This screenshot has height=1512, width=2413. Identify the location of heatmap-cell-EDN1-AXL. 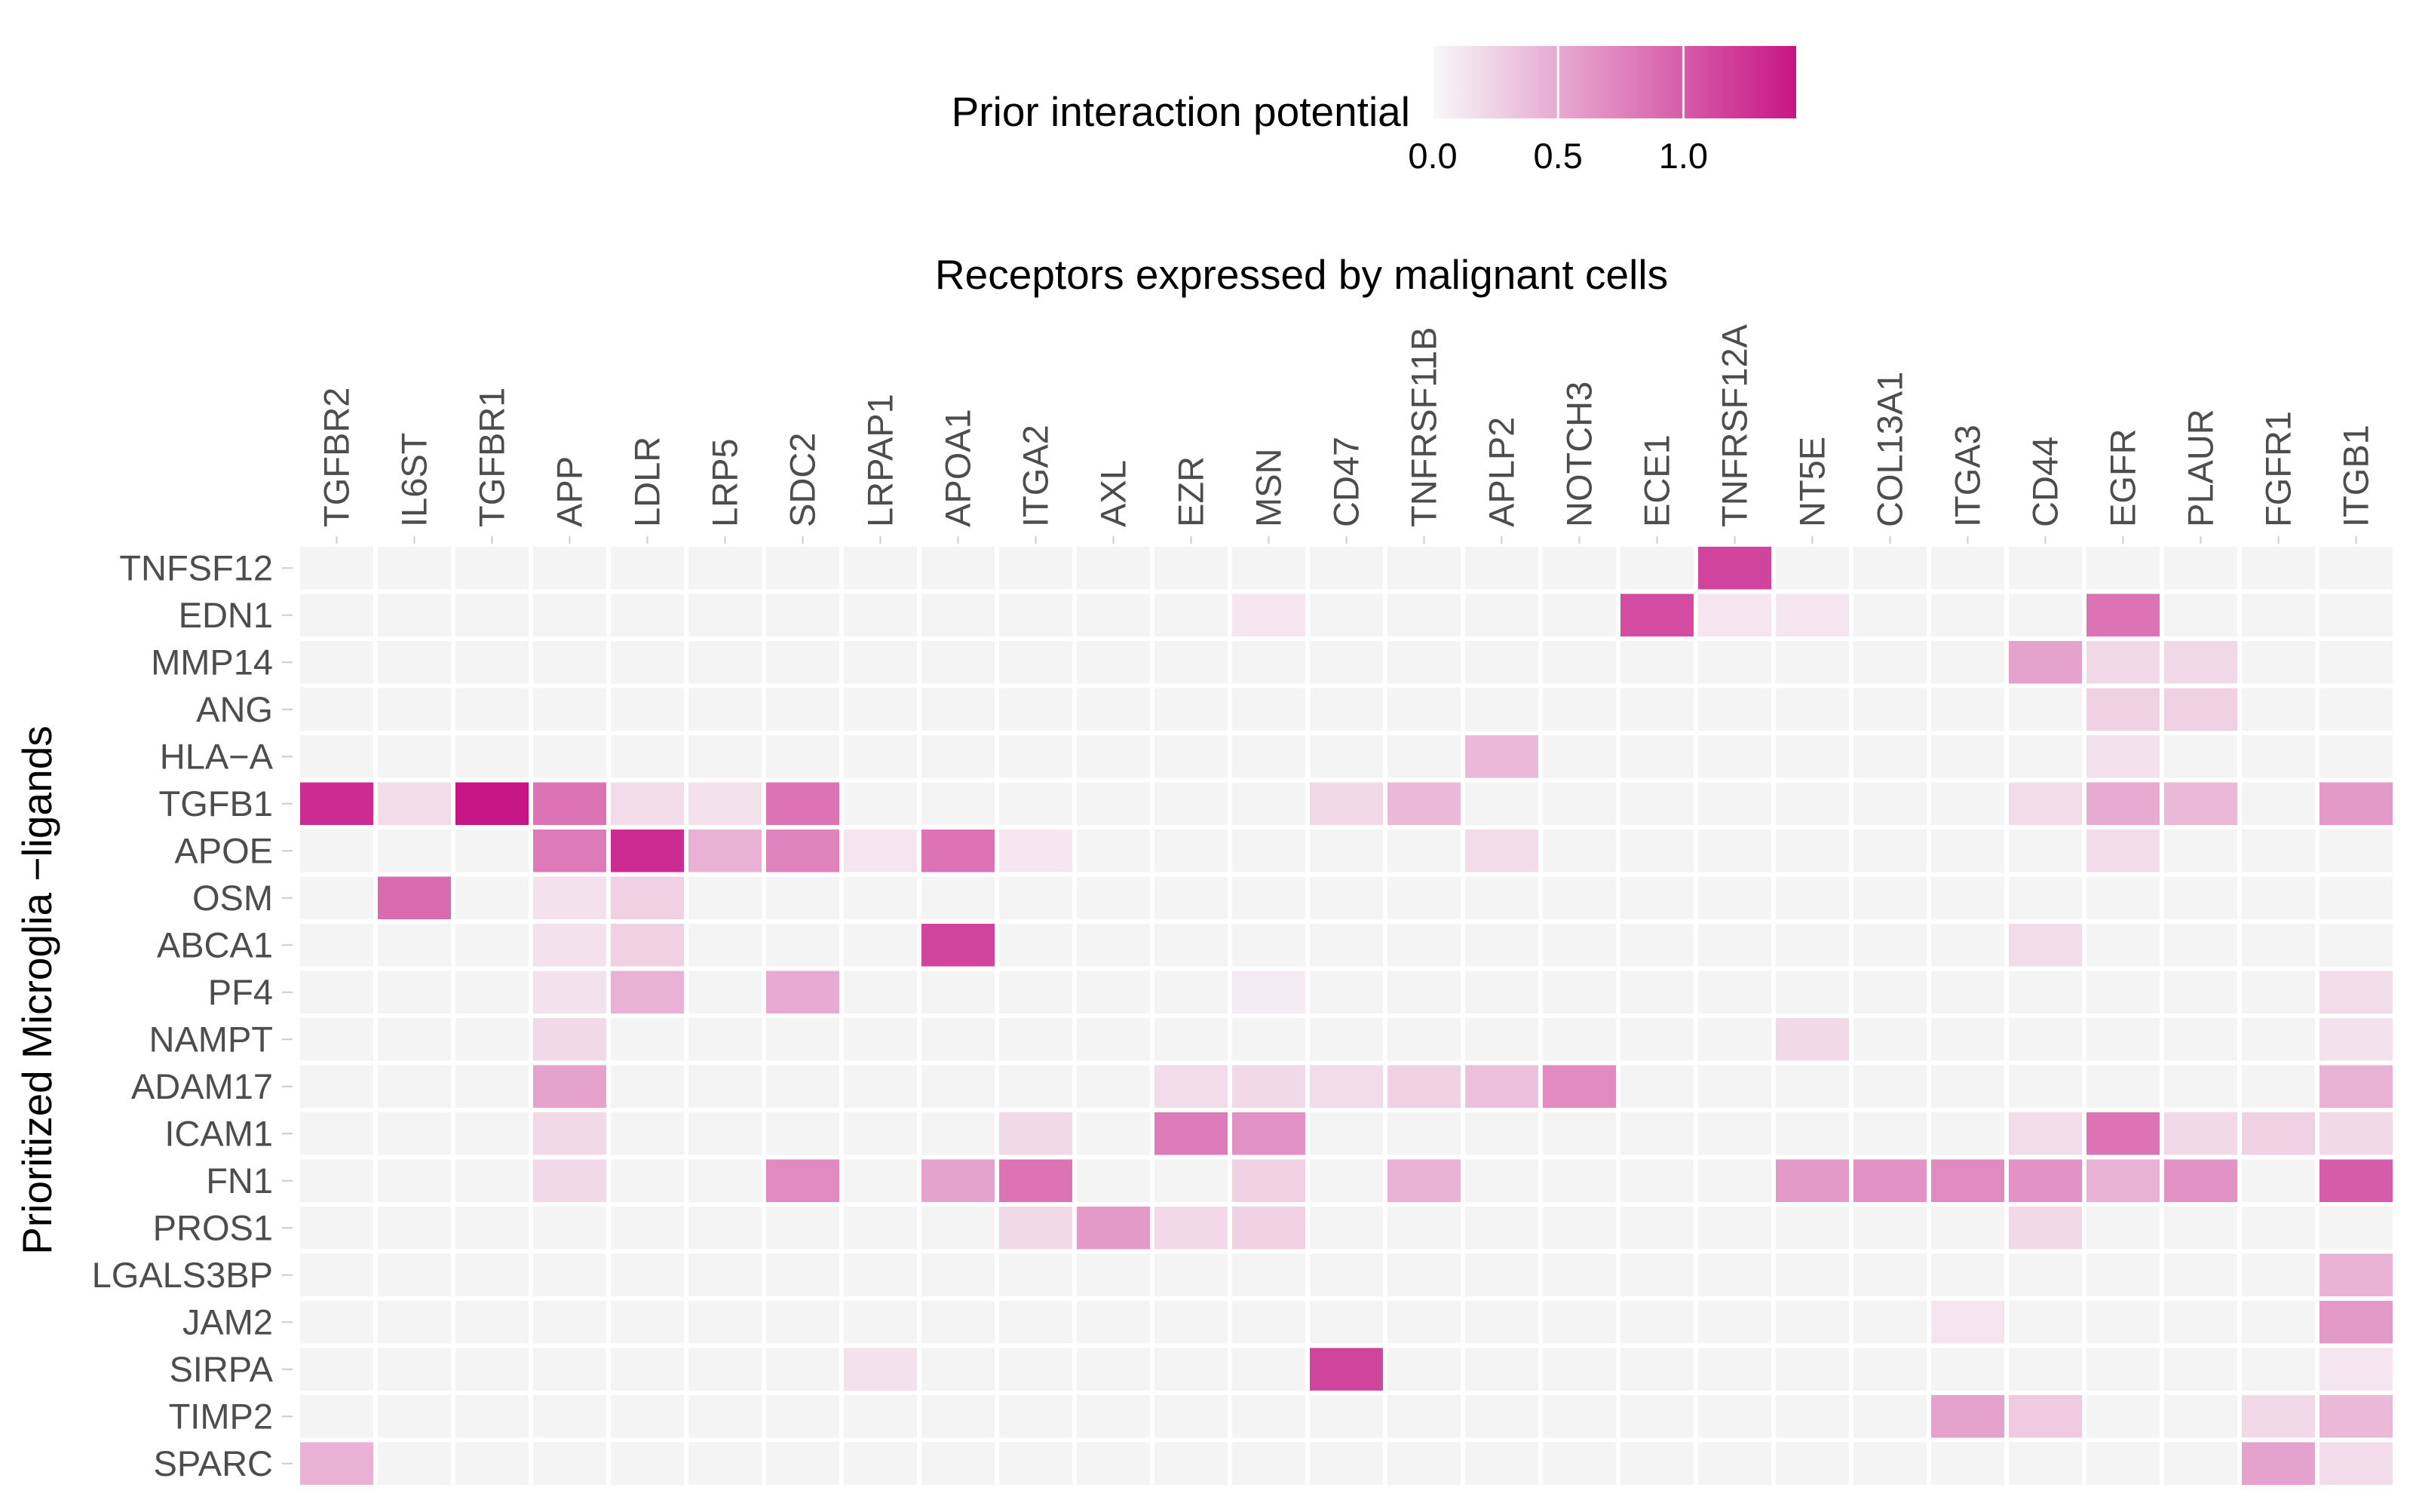
(1113, 614).